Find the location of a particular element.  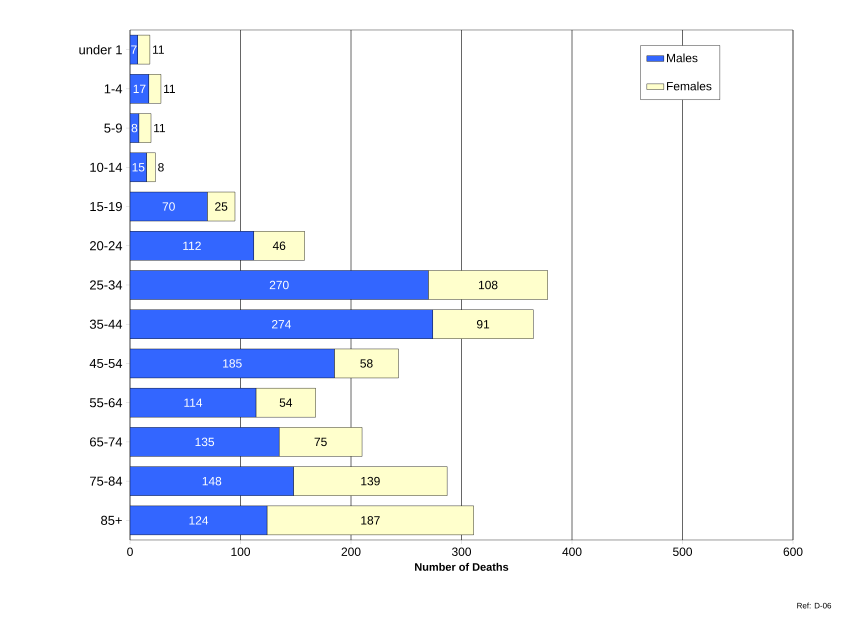

data-label: 58 is located at coordinates (366, 363).